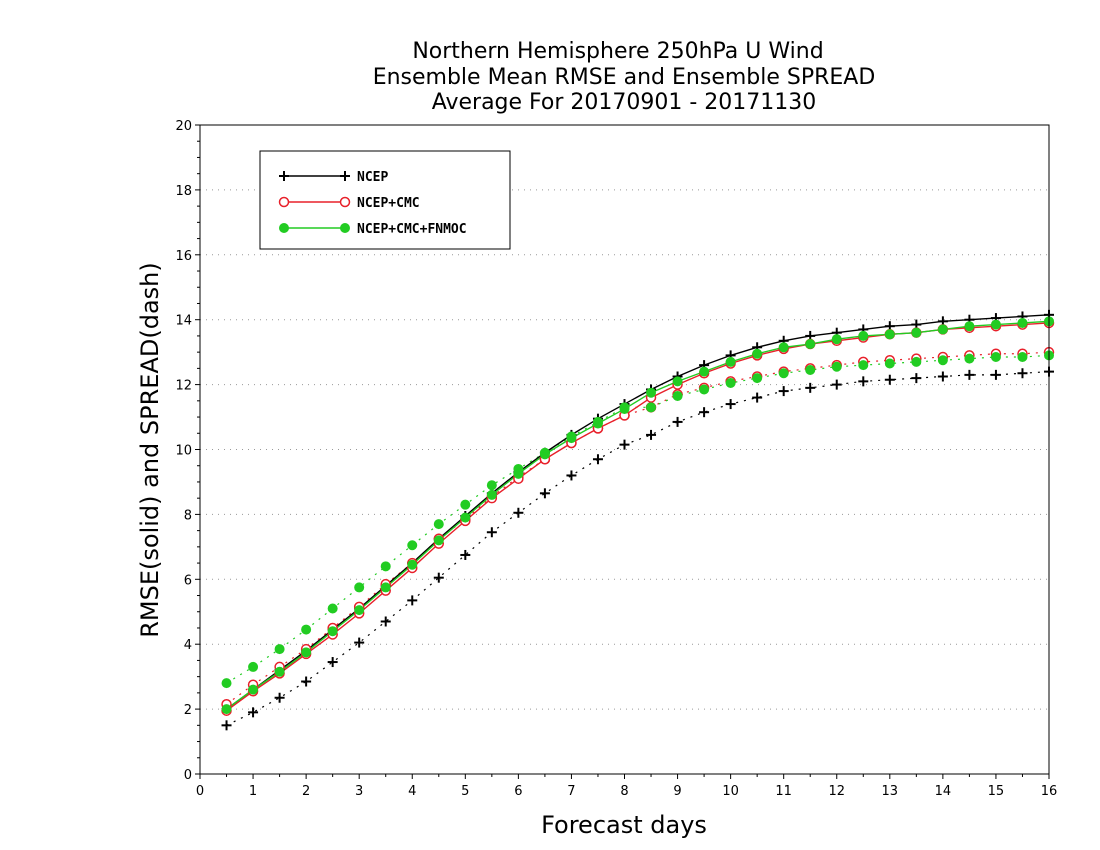  What do you see at coordinates (372, 177) in the screenshot?
I see `legend-label-ncep: NCEP` at bounding box center [372, 177].